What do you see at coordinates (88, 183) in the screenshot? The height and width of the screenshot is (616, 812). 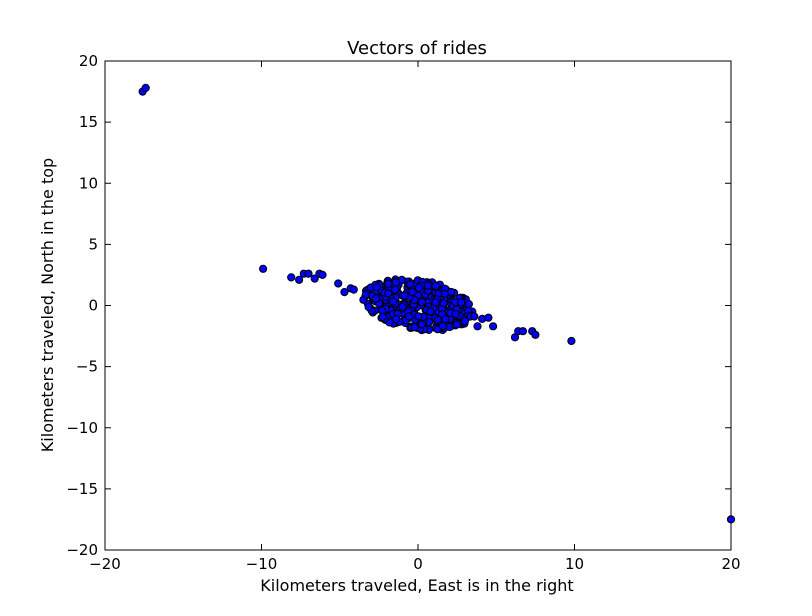 I see `y-tick-label: 10` at bounding box center [88, 183].